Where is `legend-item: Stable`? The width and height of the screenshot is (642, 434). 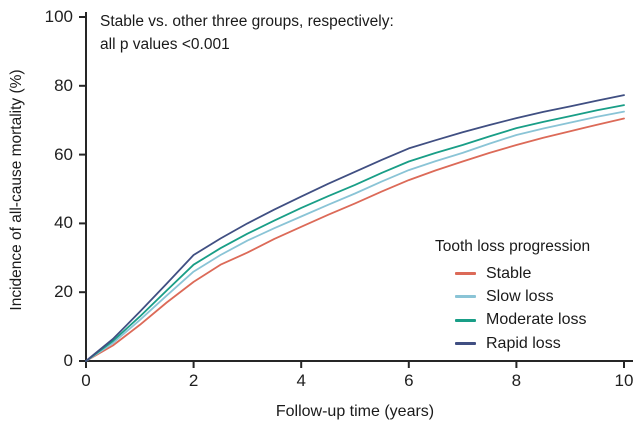
legend-item: Stable is located at coordinates (522, 273).